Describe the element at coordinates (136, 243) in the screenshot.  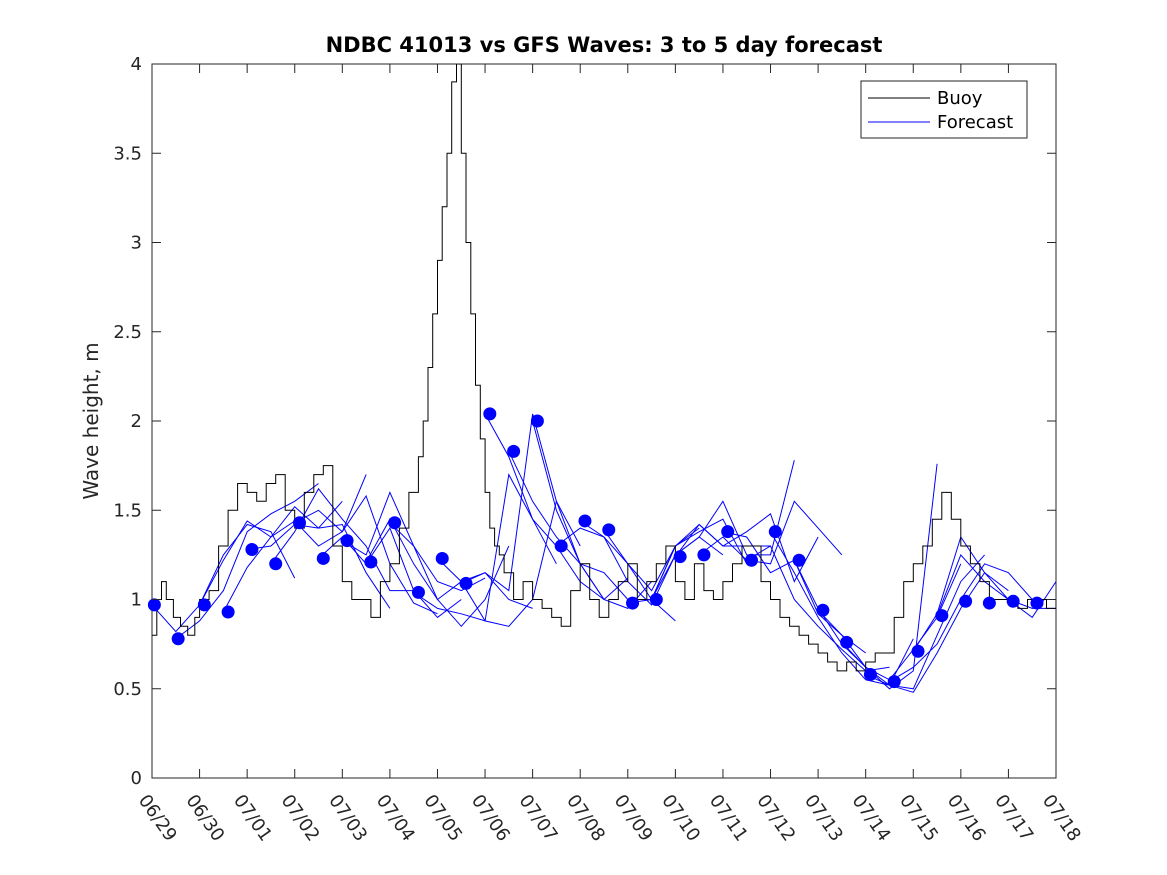
I see `y-tick-label: 3` at that location.